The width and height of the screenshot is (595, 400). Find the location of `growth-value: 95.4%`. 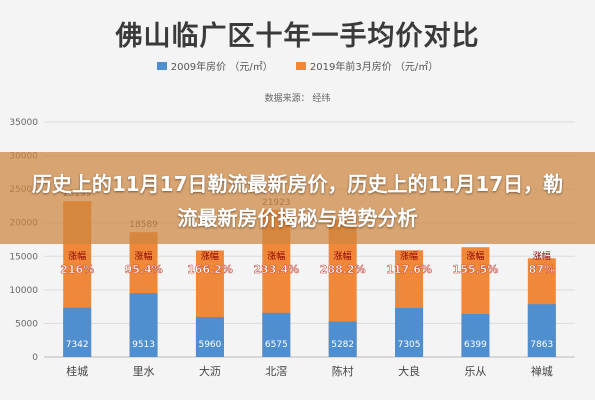

growth-value: 95.4% is located at coordinates (143, 269).